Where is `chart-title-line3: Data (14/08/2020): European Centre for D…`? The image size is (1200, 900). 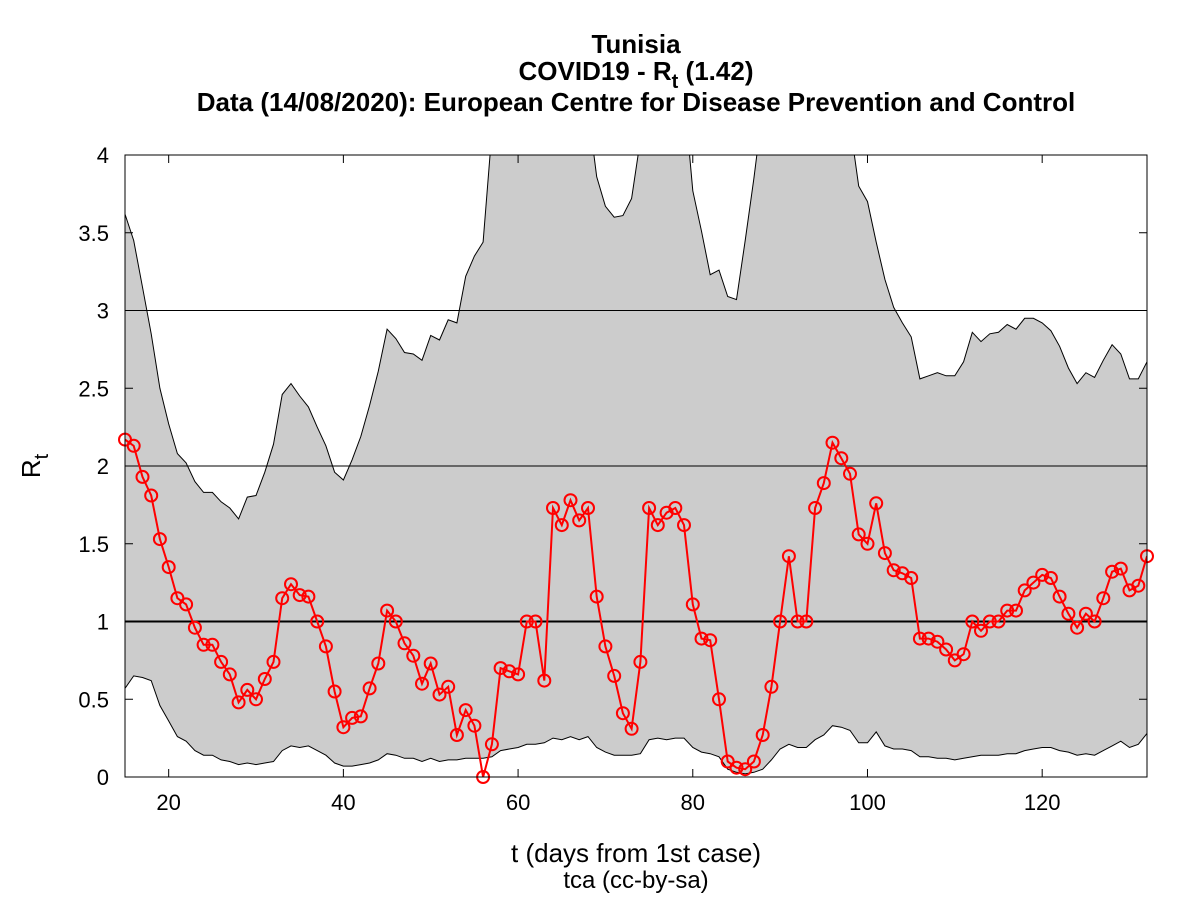
chart-title-line3: Data (14/08/2020): European Centre for D… is located at coordinates (636, 102).